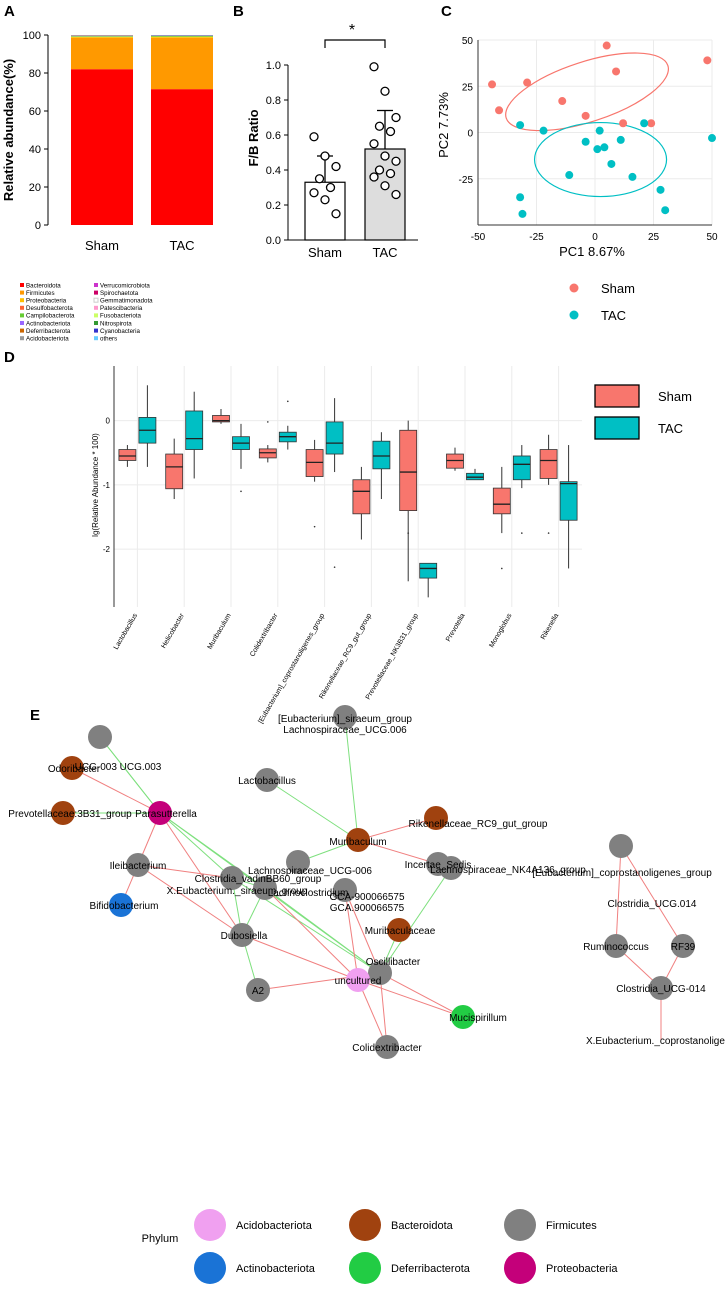 Image resolution: width=725 pixels, height=1299 pixels. Describe the element at coordinates (274, 1226) in the screenshot. I see `e-legend-label: Acidobacteriota` at that location.